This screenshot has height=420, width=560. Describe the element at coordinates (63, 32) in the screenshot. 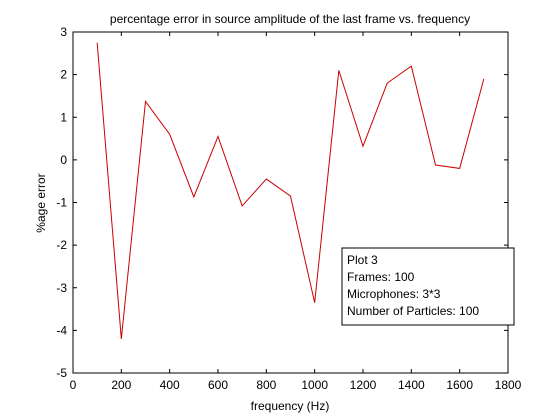

I see `y-tick-label: 3` at that location.